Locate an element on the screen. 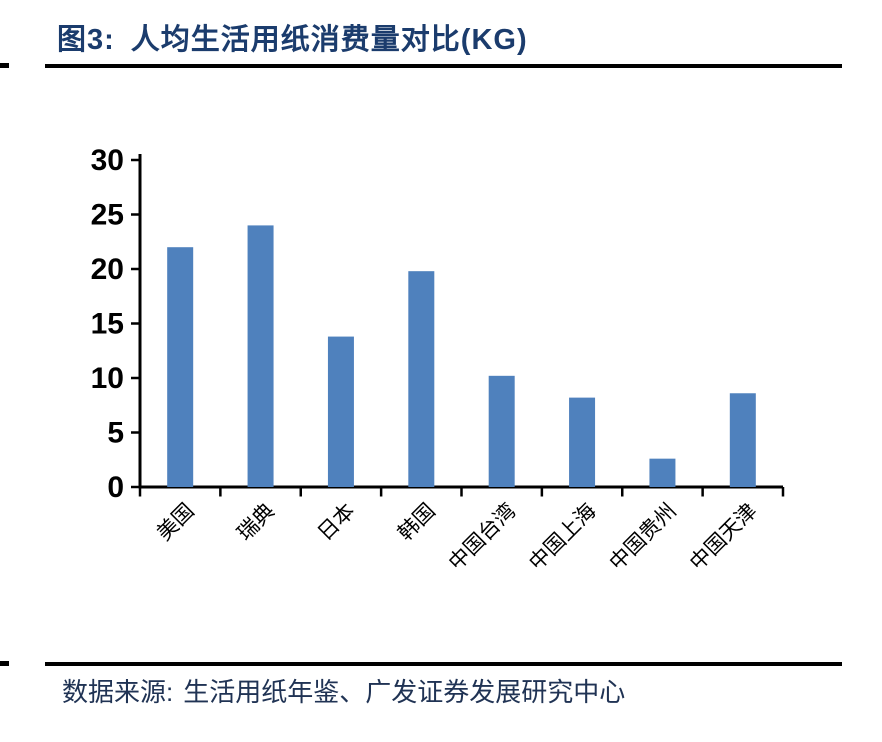  bar-韩国 is located at coordinates (421, 379).